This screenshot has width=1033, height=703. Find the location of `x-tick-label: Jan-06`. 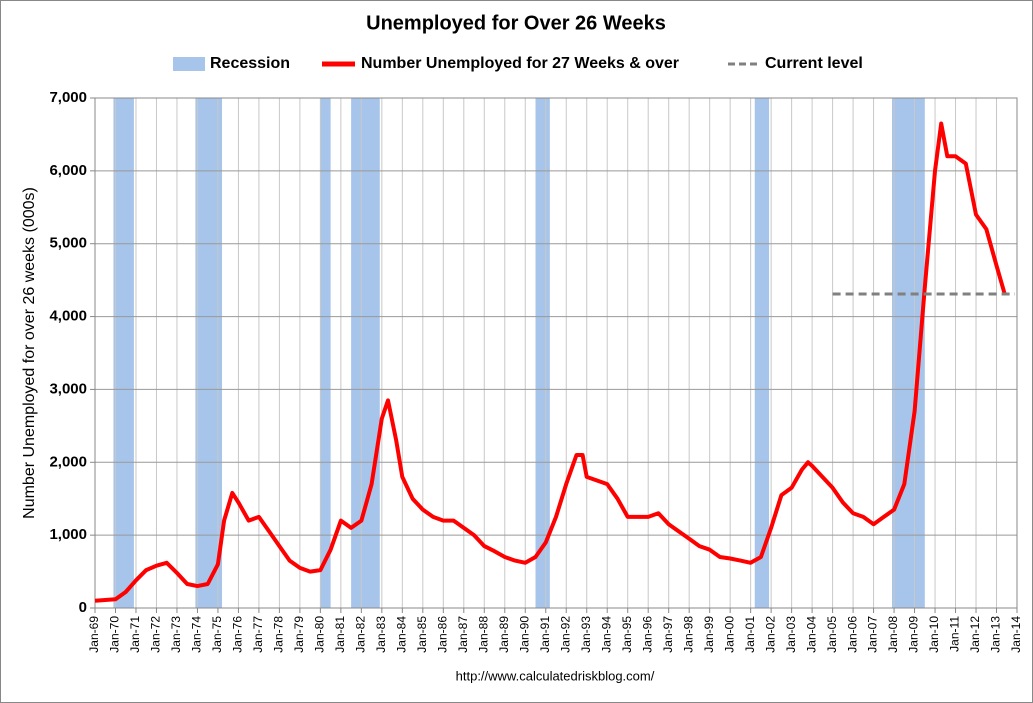

x-tick-label: Jan-06 is located at coordinates (852, 634).